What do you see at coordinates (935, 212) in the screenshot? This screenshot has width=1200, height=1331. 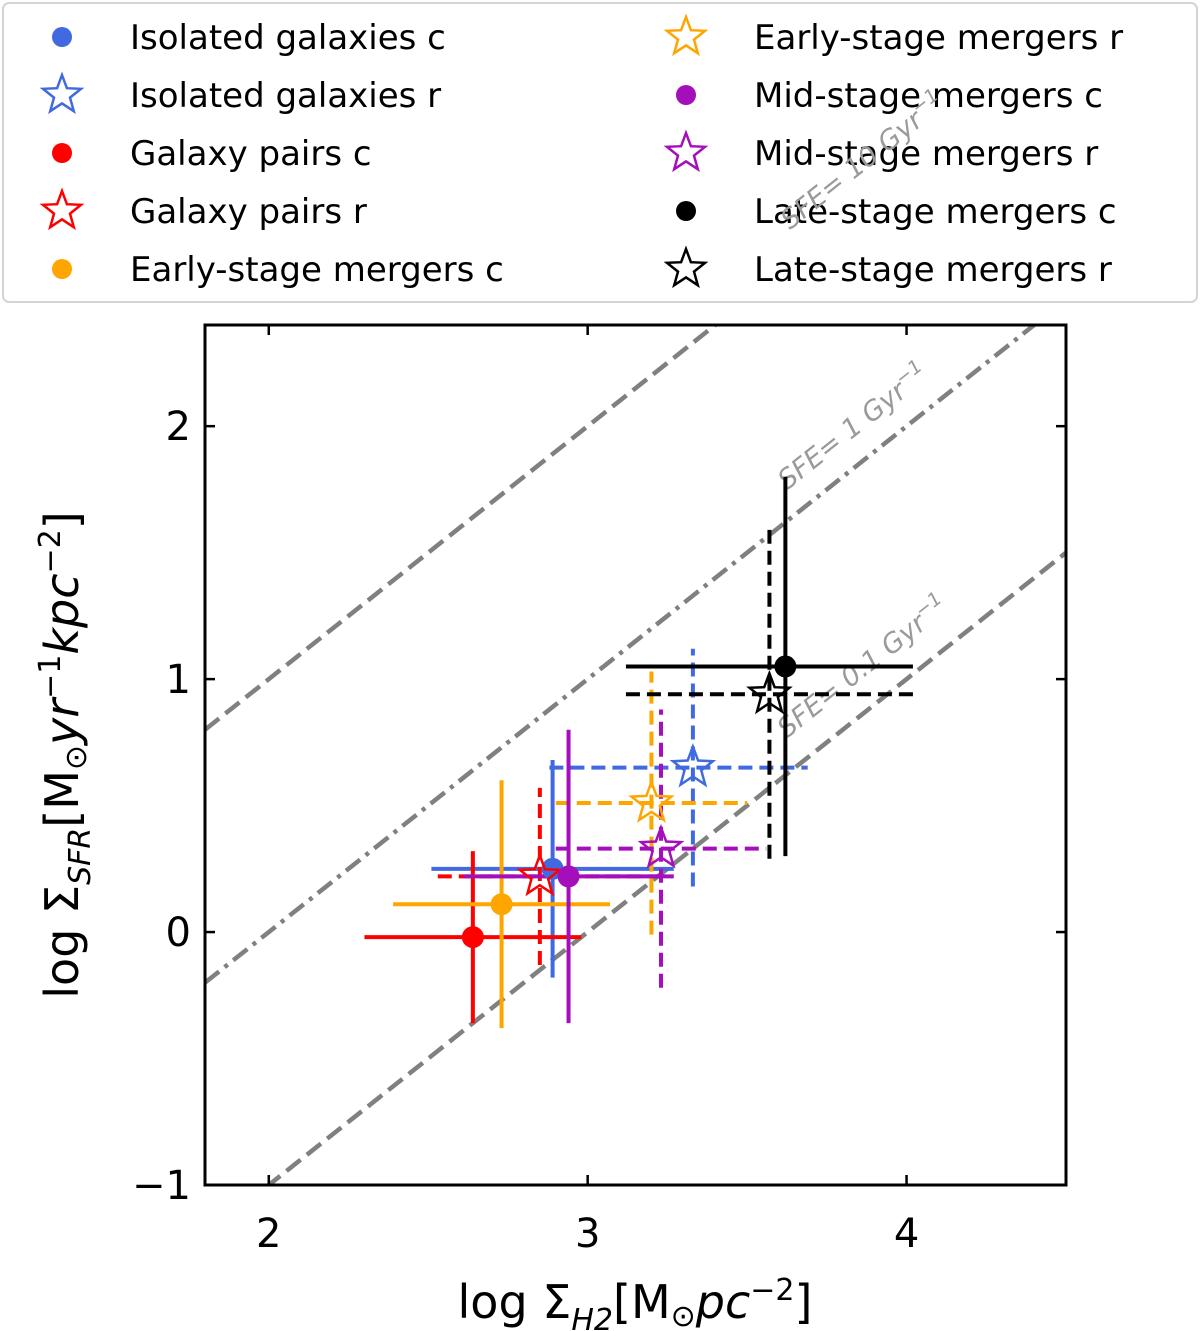 I see `legend-late-stage-mergers-c-label: Late-stage mergers c` at bounding box center [935, 212].